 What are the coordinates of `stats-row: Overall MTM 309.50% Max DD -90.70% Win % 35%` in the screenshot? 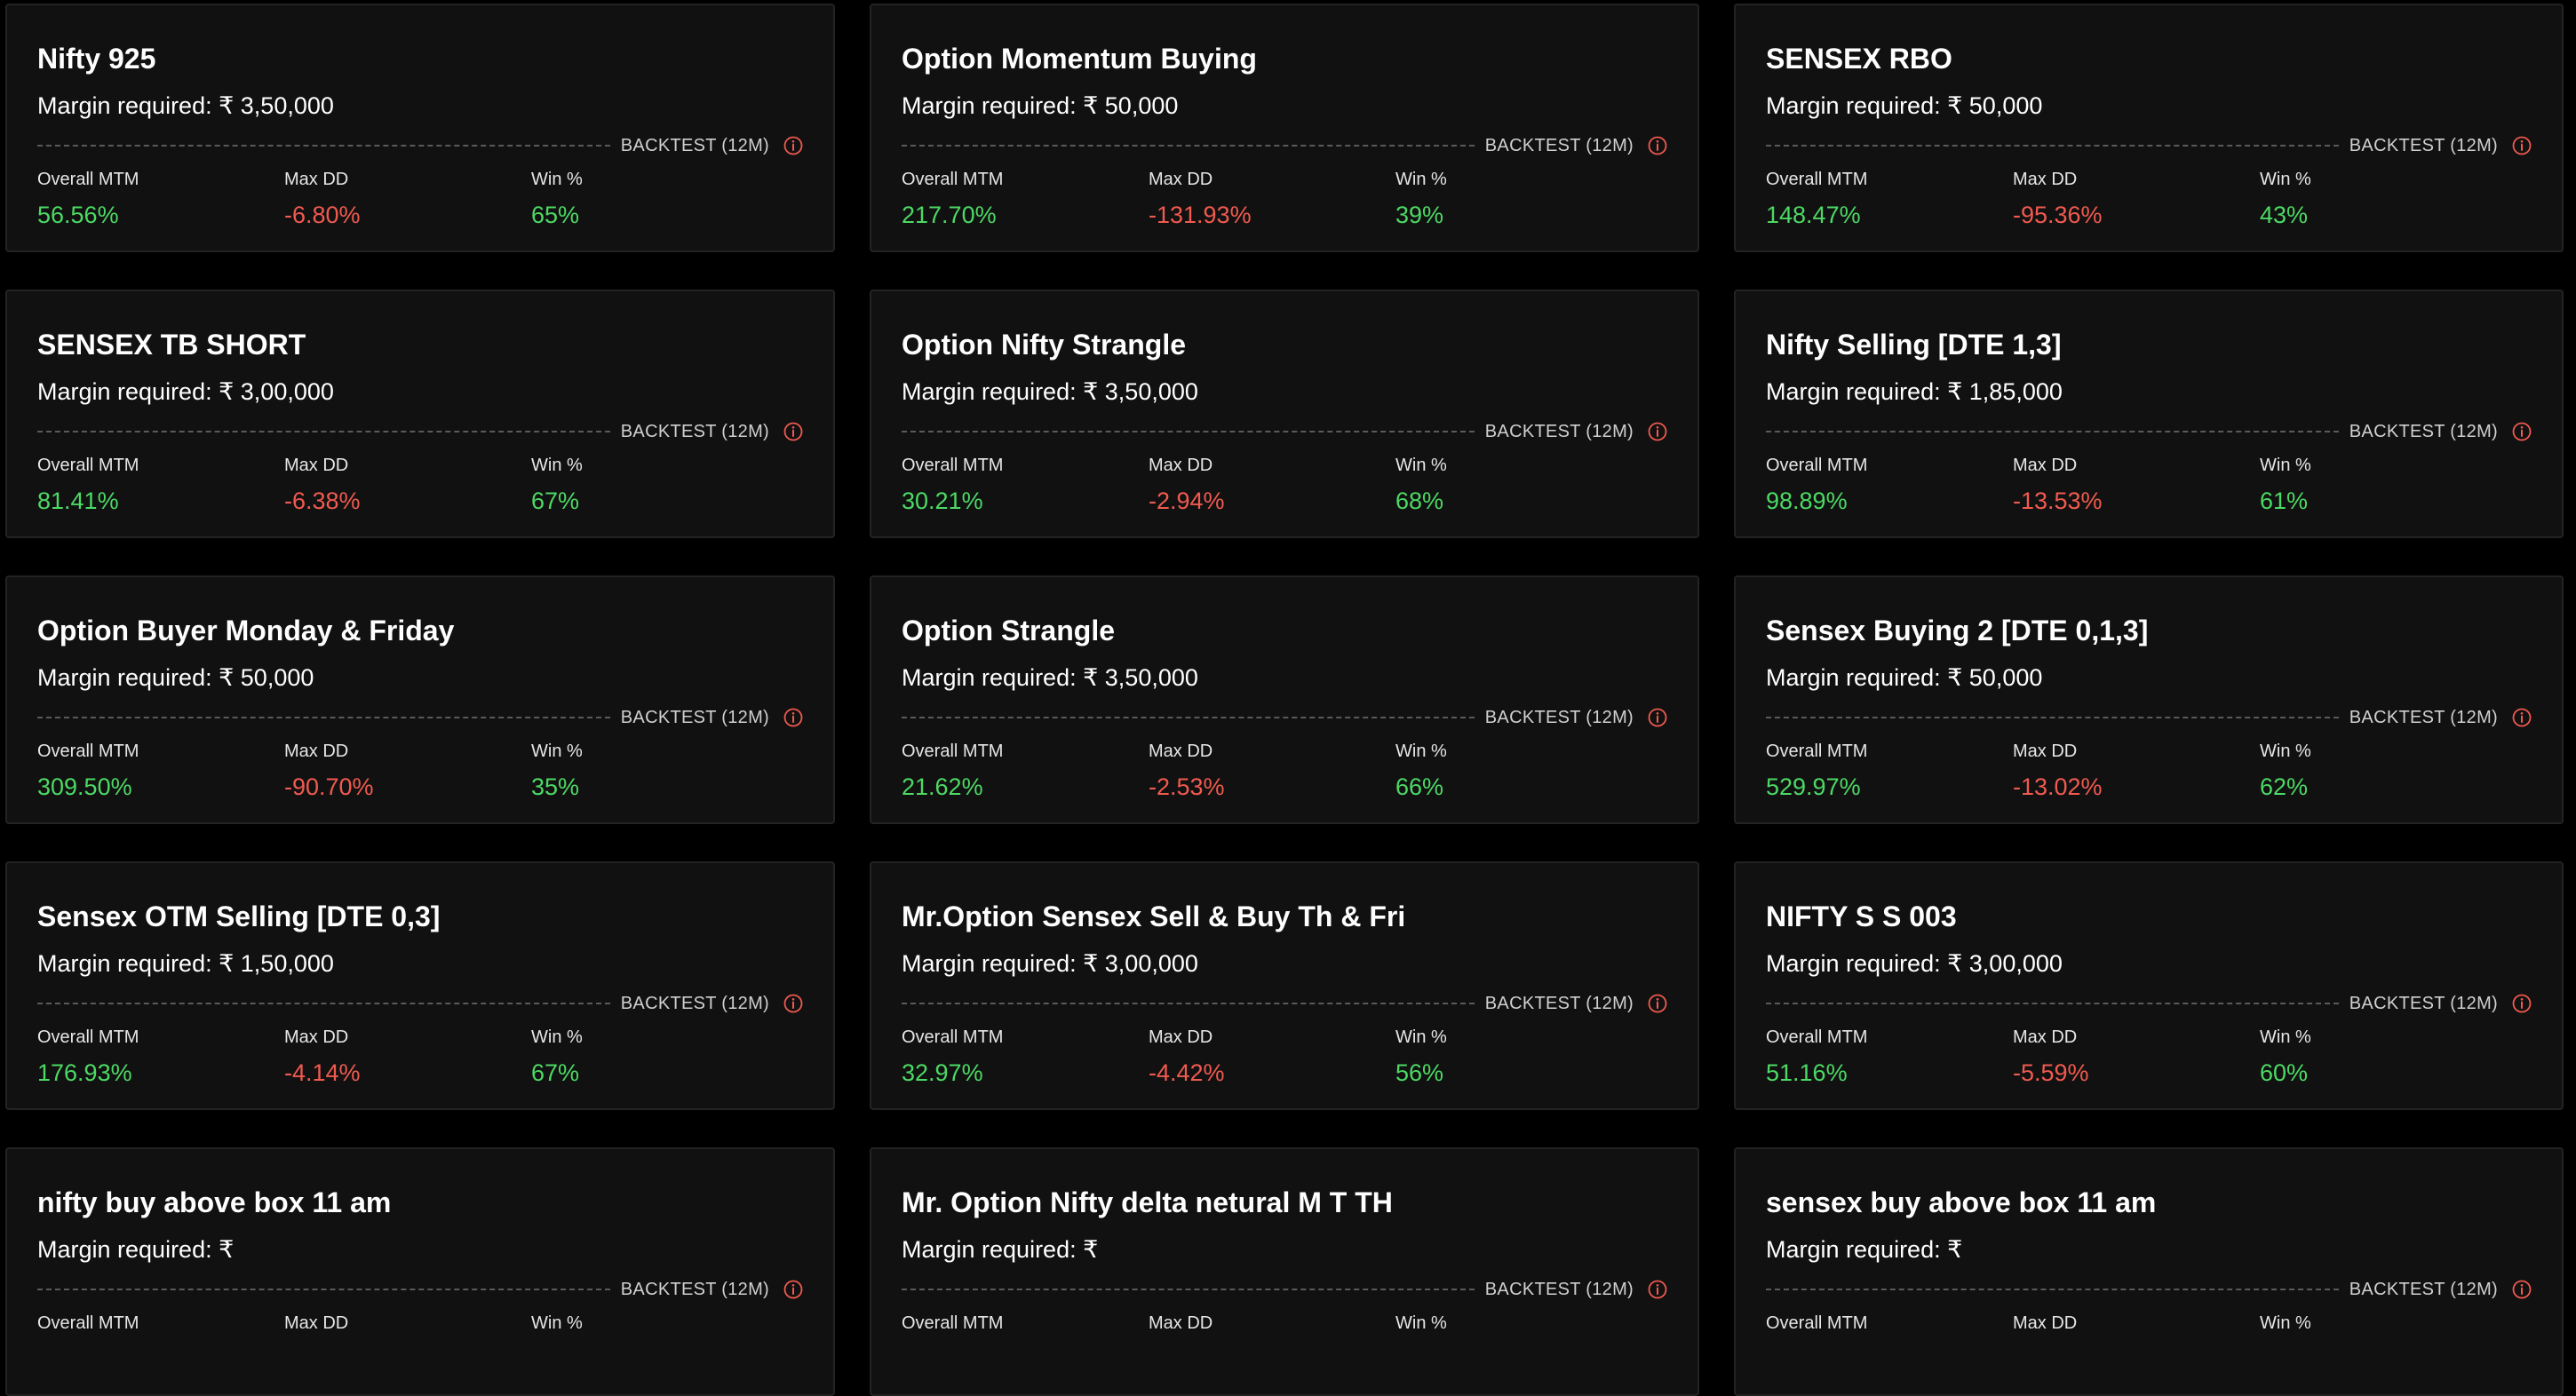 It's located at (420, 771).